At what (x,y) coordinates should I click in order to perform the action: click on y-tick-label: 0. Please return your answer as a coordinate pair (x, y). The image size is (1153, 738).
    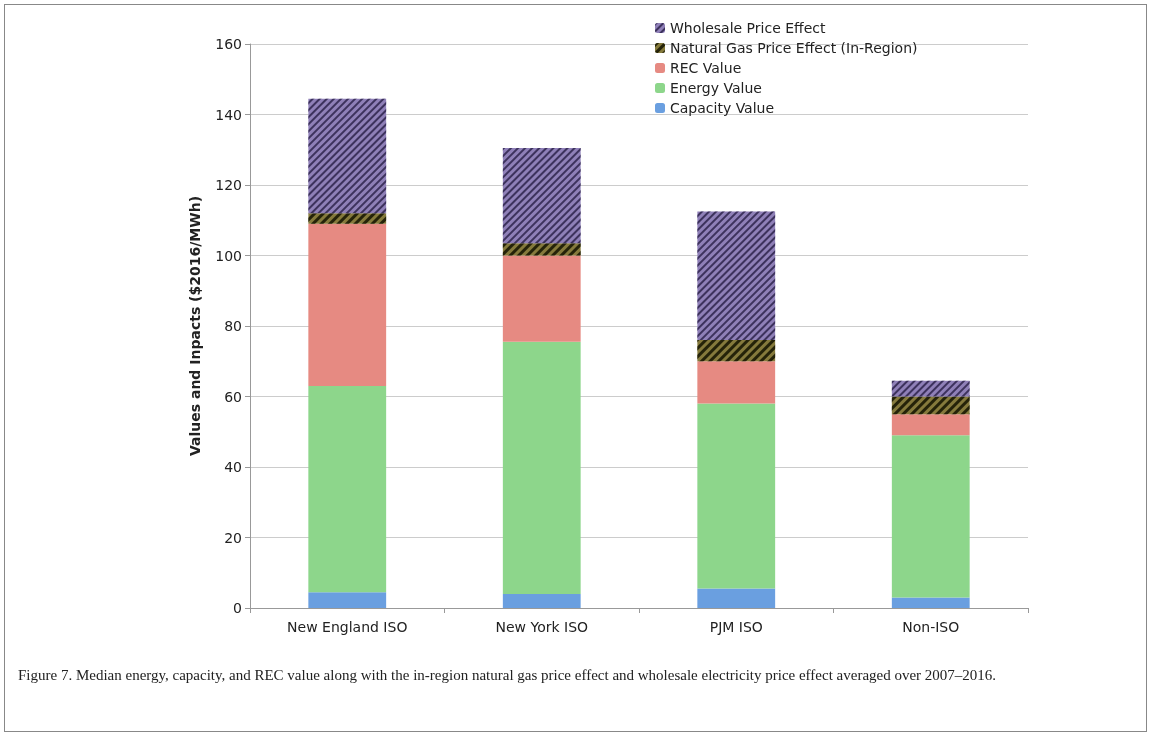
    Looking at the image, I should click on (237, 608).